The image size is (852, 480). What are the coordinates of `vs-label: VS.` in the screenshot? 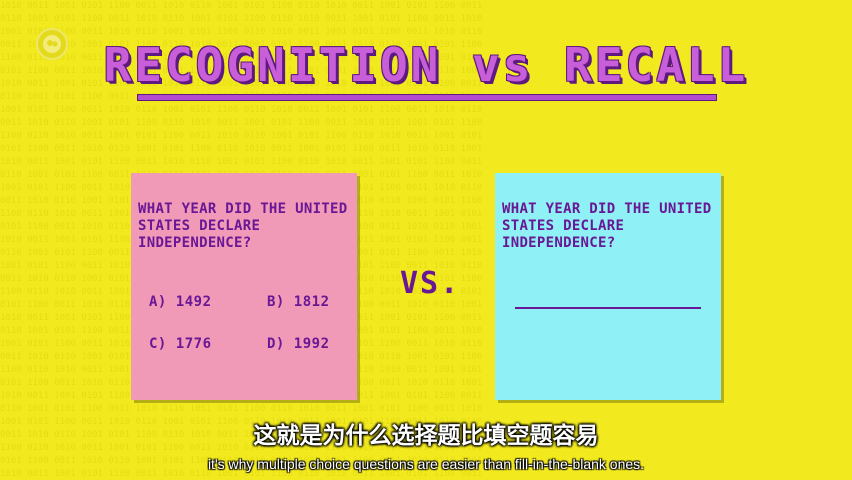 It's located at (430, 283).